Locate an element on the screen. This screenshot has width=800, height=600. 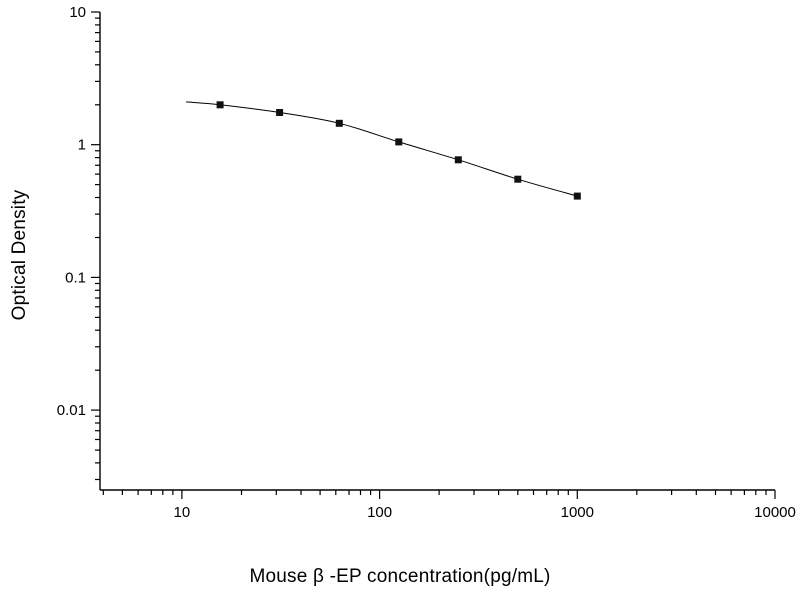
x-tick-label: 10 is located at coordinates (182, 512).